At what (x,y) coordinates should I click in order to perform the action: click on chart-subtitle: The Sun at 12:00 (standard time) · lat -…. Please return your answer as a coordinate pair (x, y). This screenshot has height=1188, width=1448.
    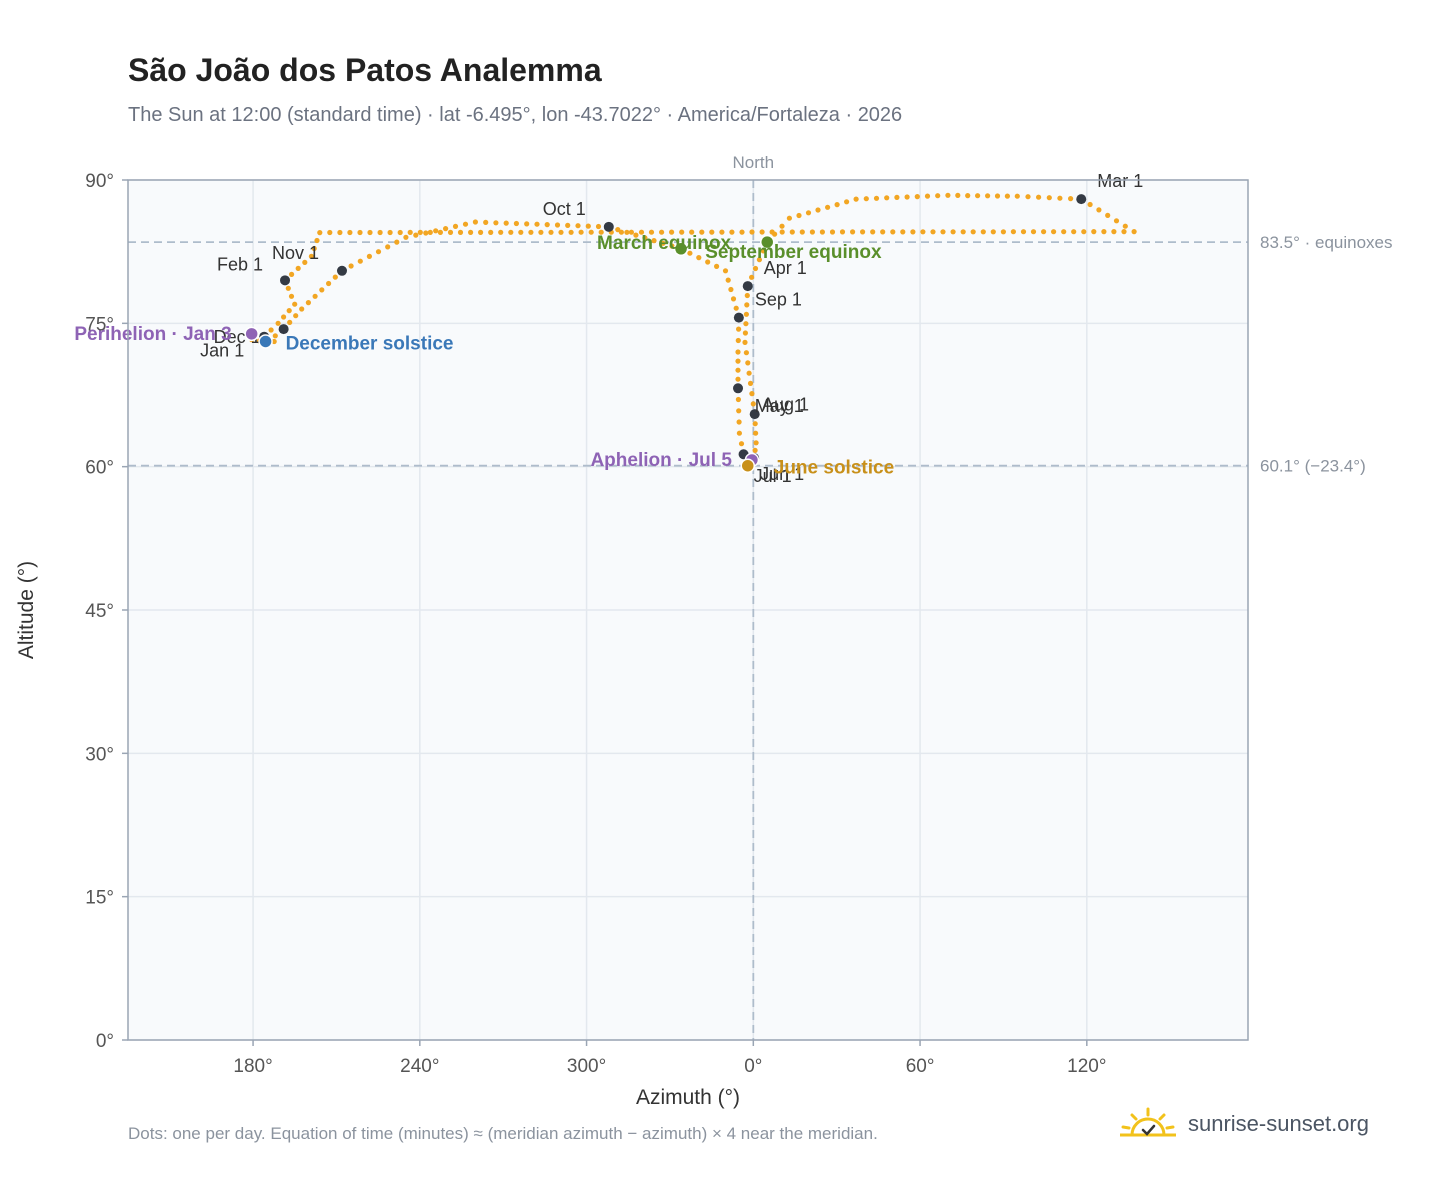
    Looking at the image, I should click on (515, 115).